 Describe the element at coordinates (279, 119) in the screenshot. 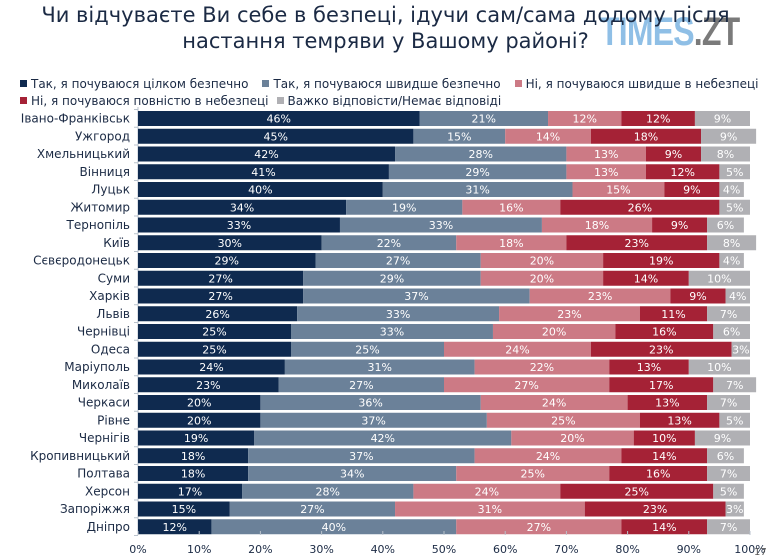

I see `value-label: 46%` at that location.